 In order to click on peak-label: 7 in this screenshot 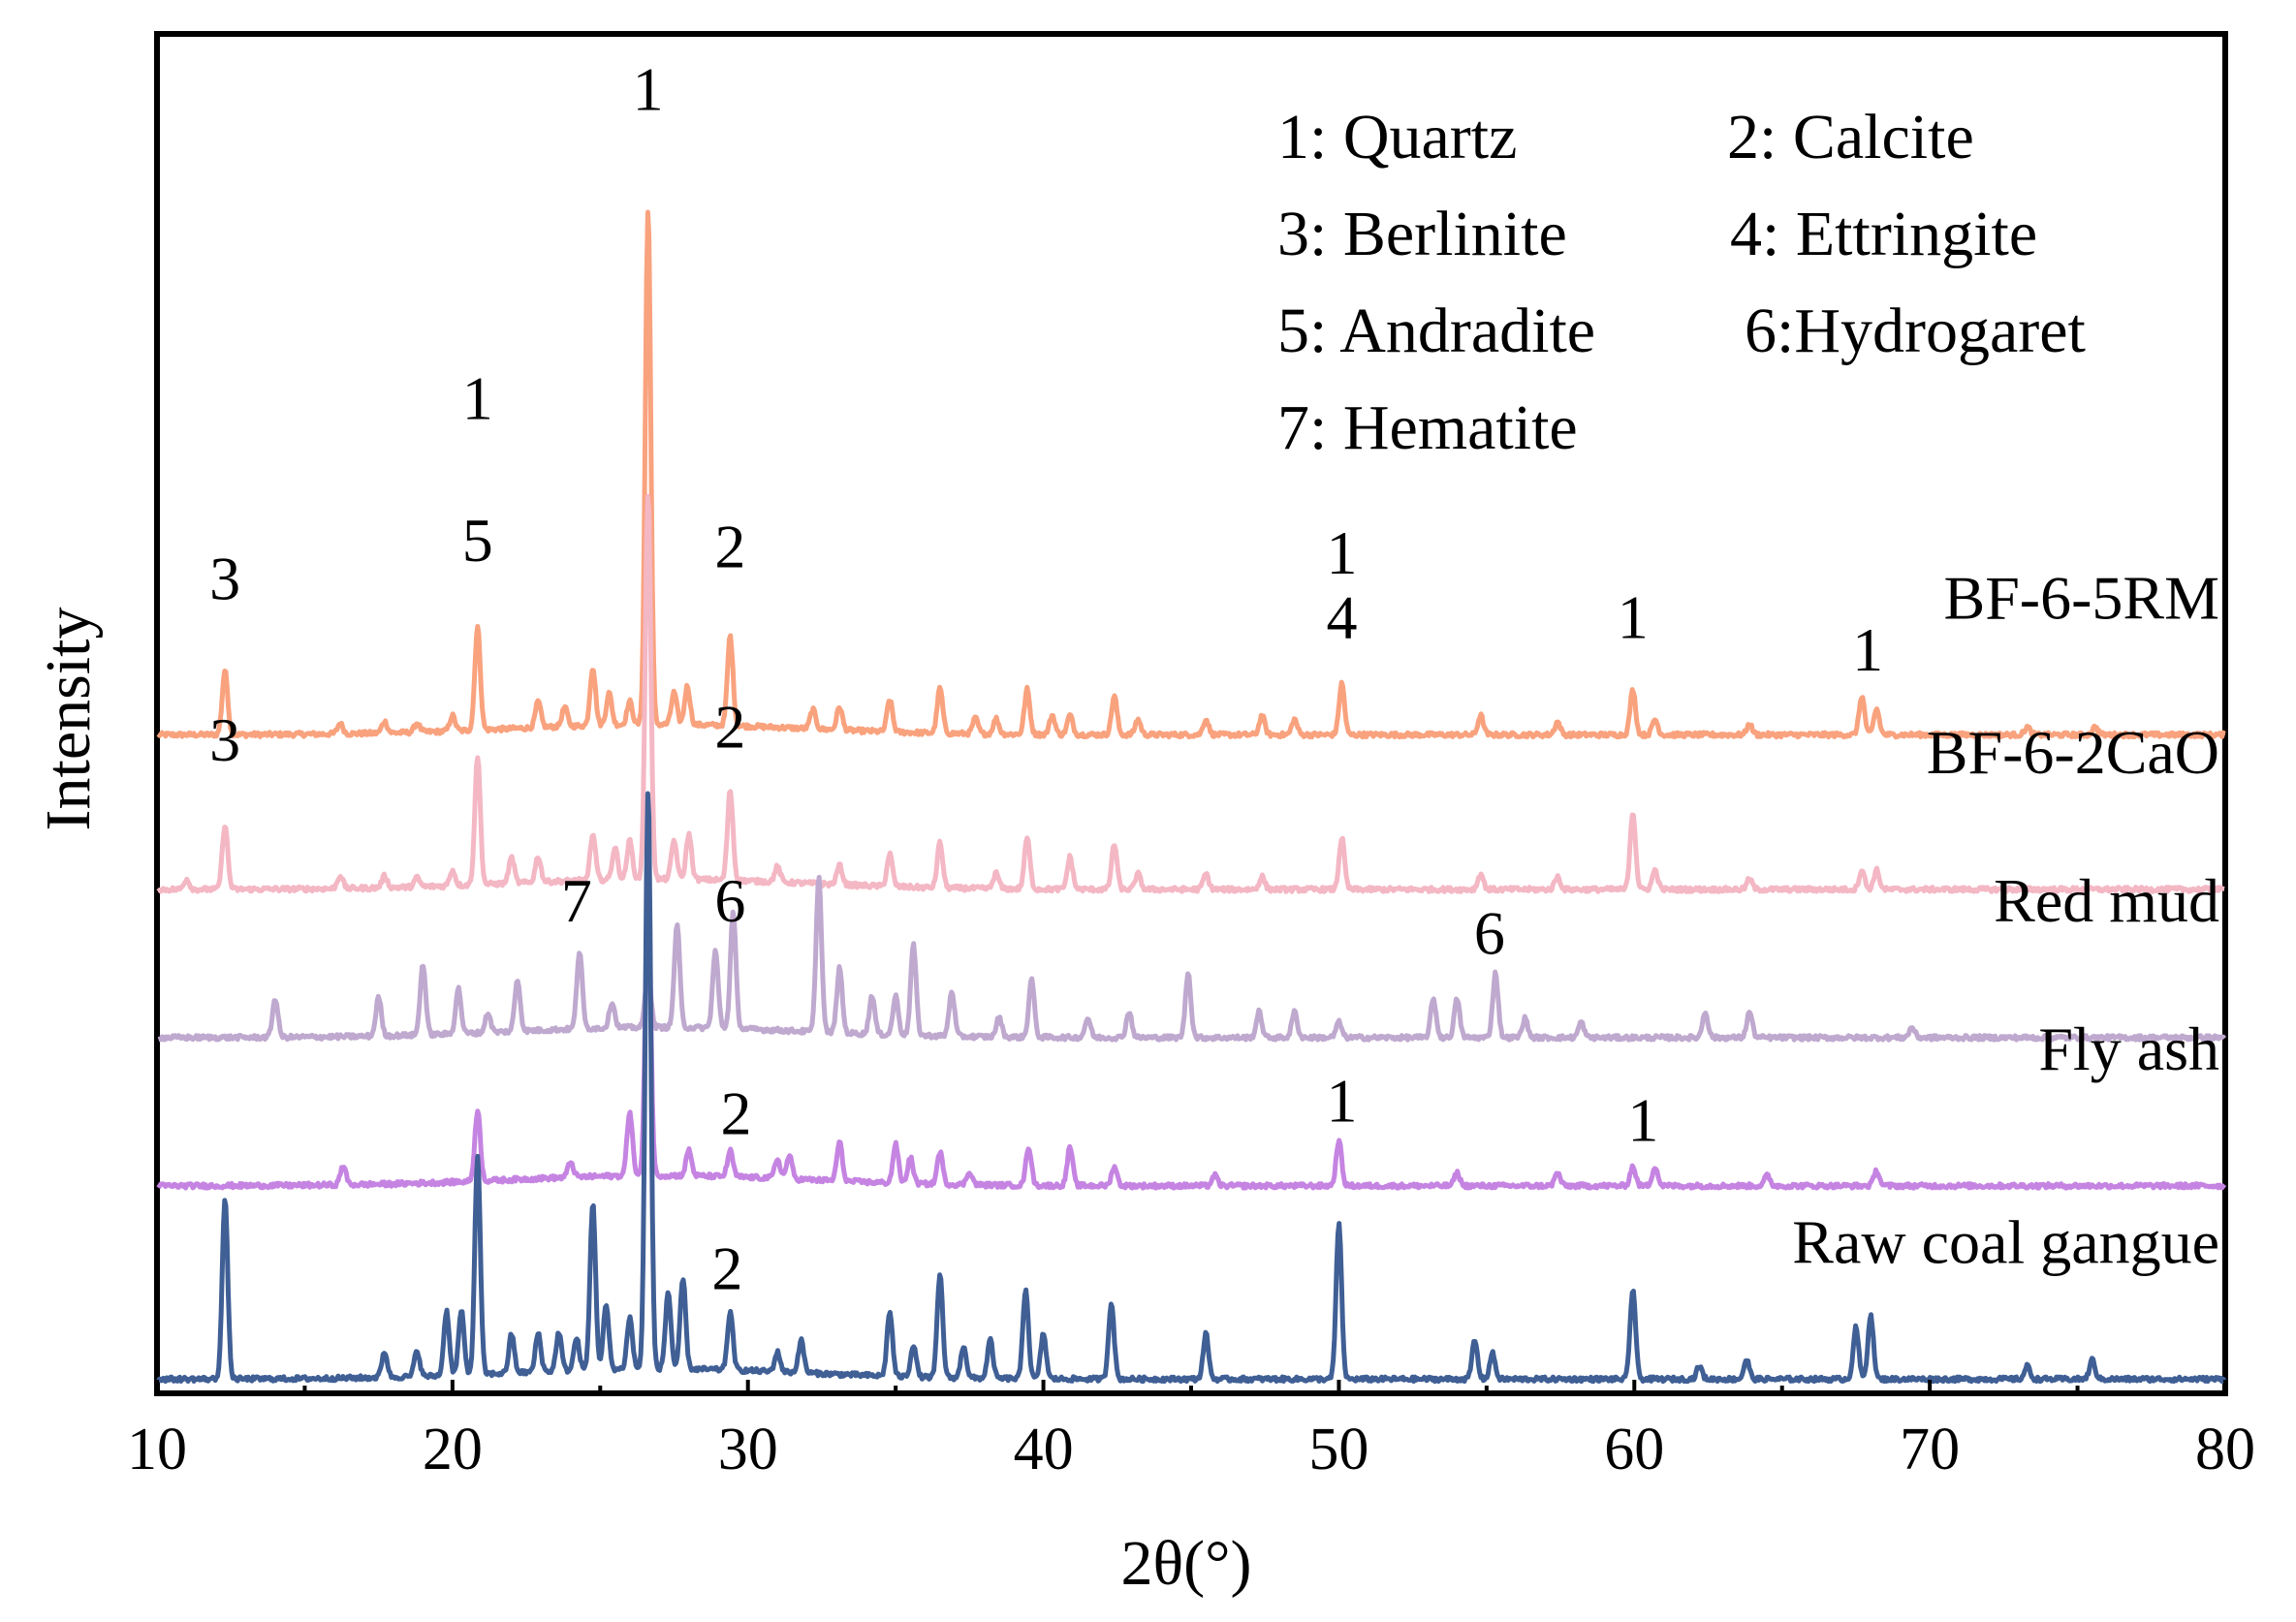, I will do `click(577, 900)`.